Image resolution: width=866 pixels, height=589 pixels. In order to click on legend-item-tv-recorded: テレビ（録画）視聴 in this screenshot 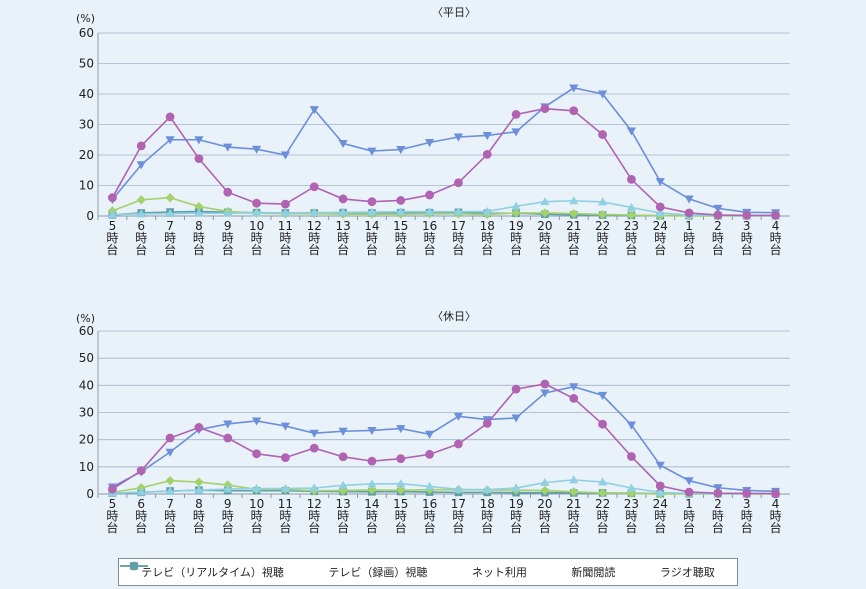, I will do `click(274, 570)`.